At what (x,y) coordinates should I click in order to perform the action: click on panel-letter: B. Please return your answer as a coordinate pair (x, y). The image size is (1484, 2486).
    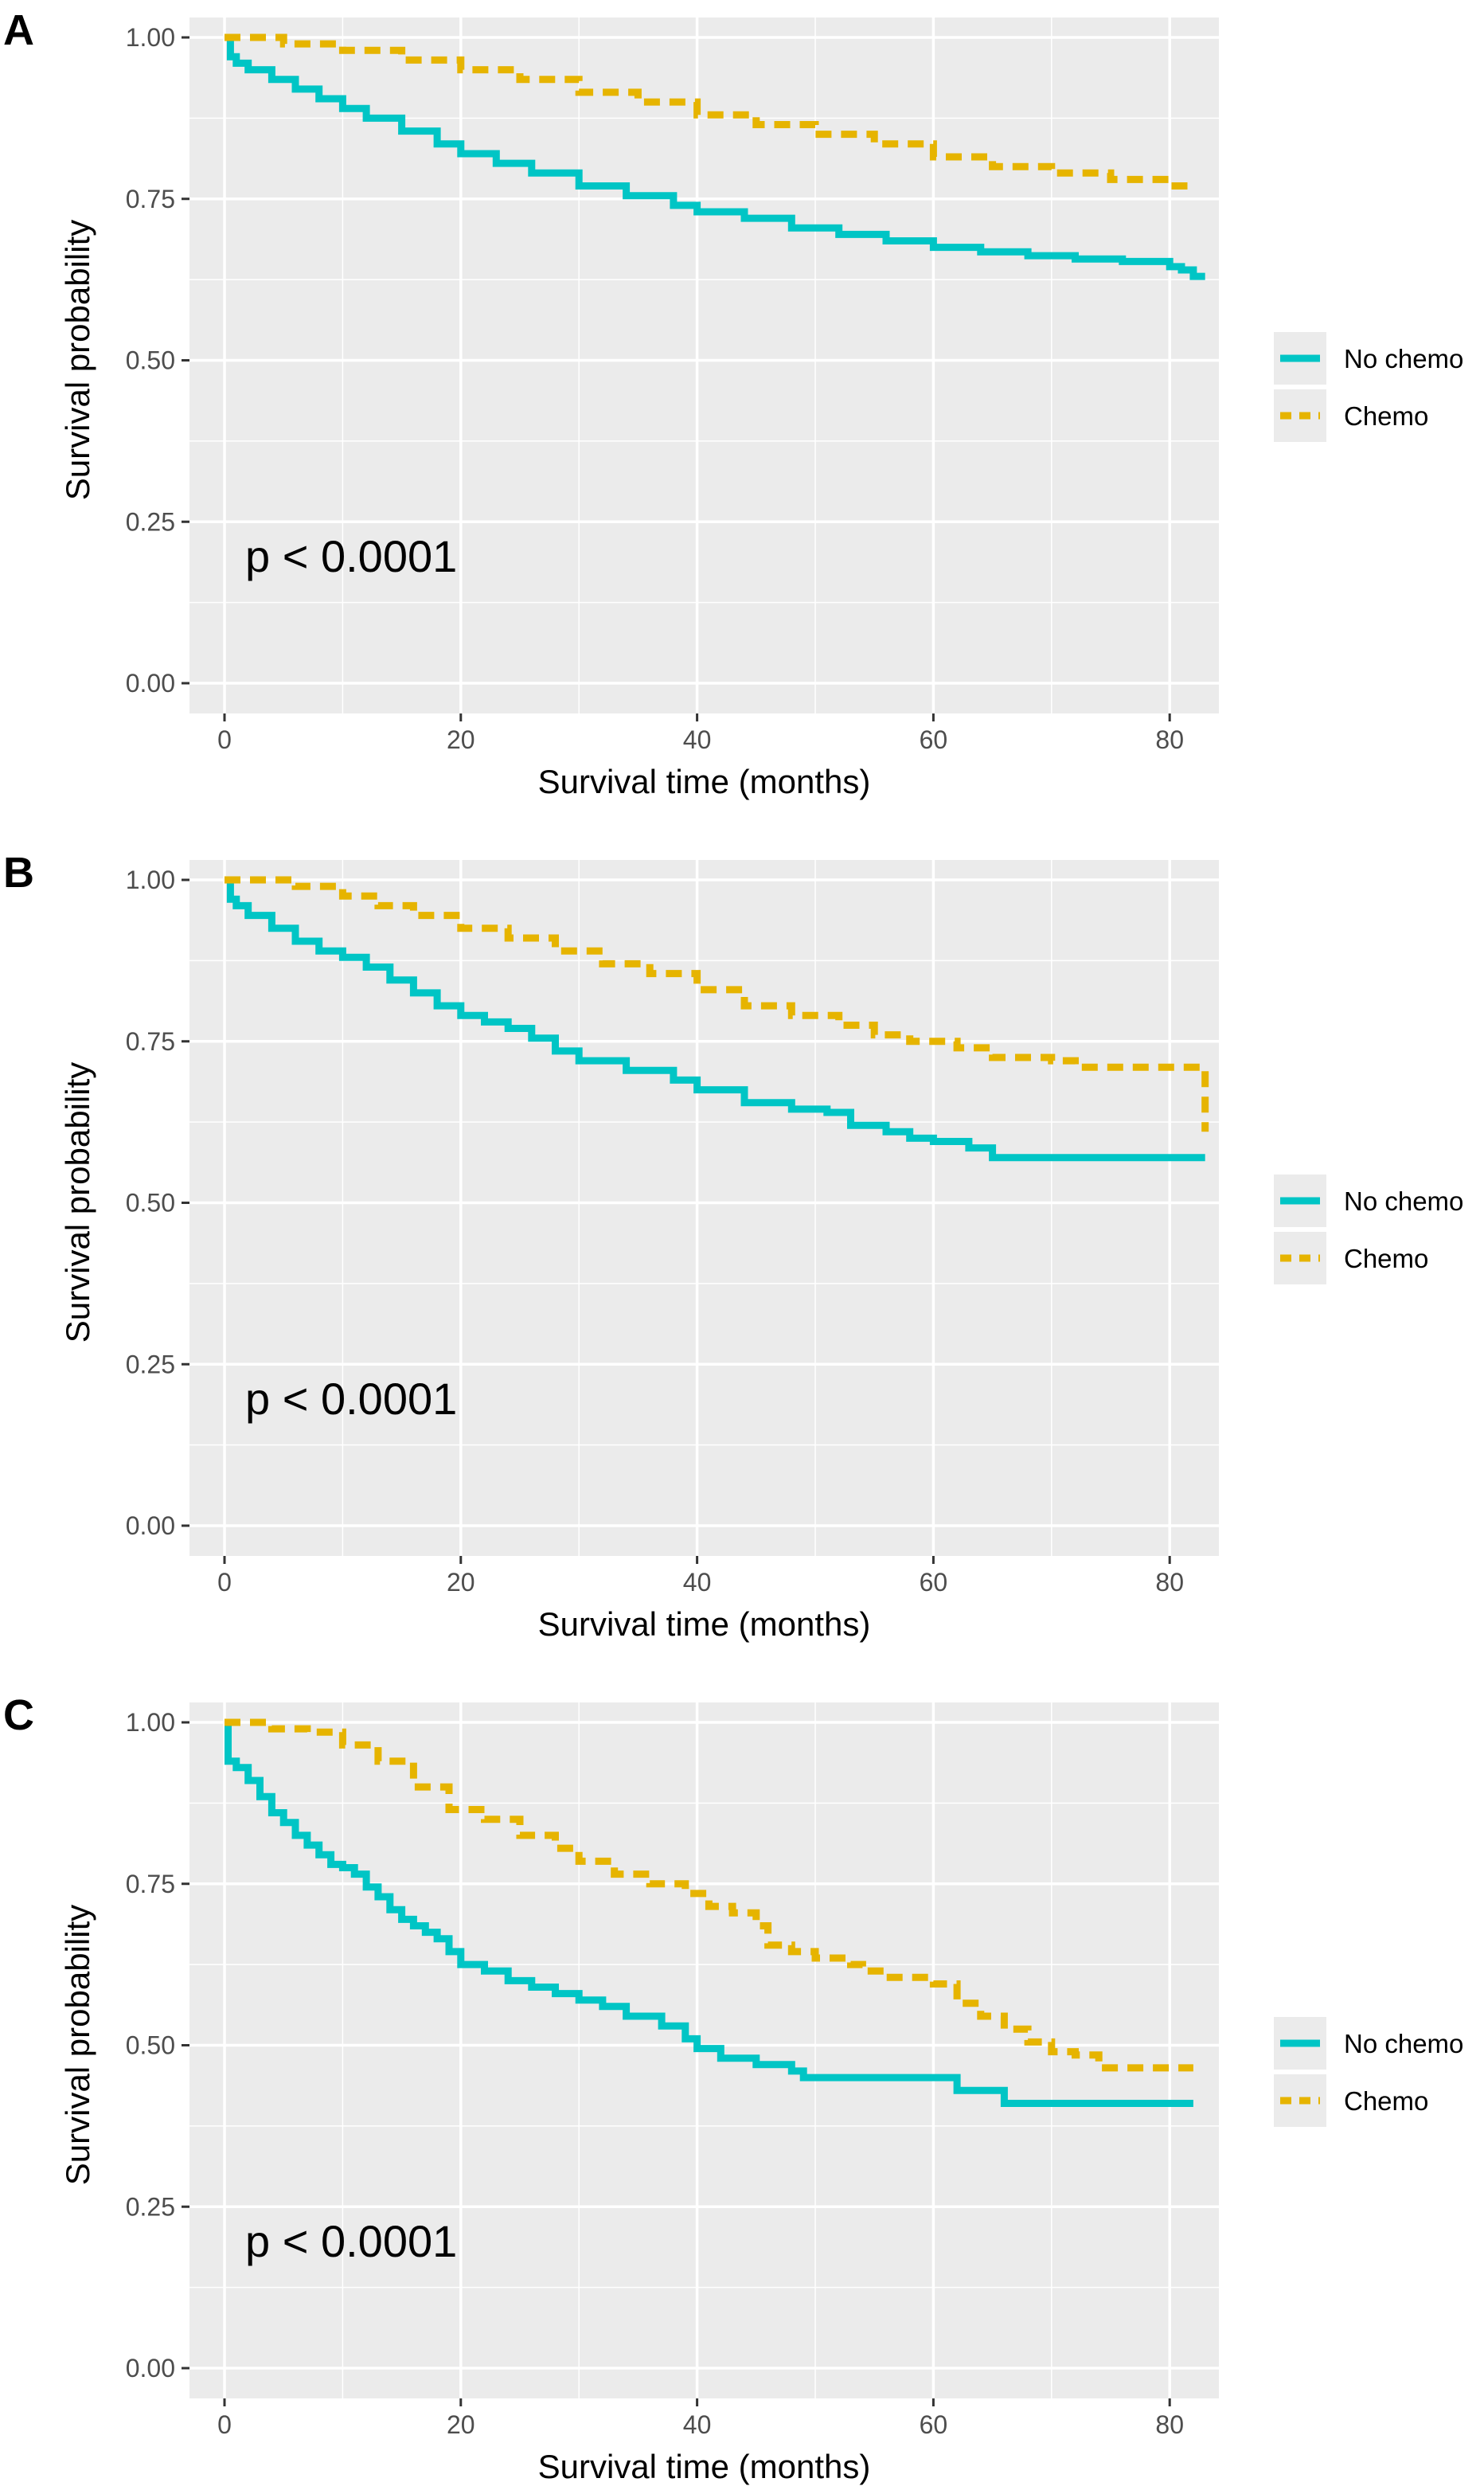
    Looking at the image, I should click on (18, 873).